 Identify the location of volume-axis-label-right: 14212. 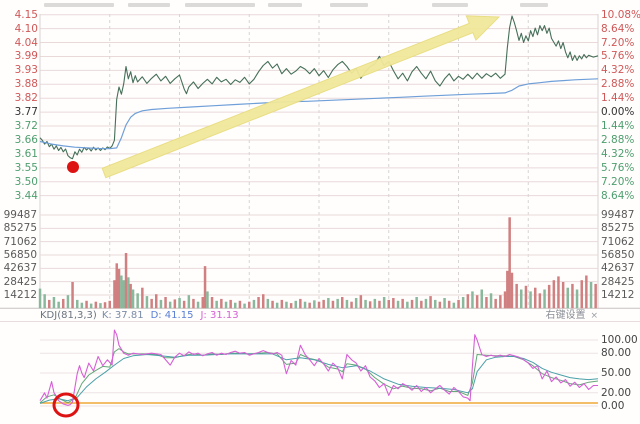
(618, 294).